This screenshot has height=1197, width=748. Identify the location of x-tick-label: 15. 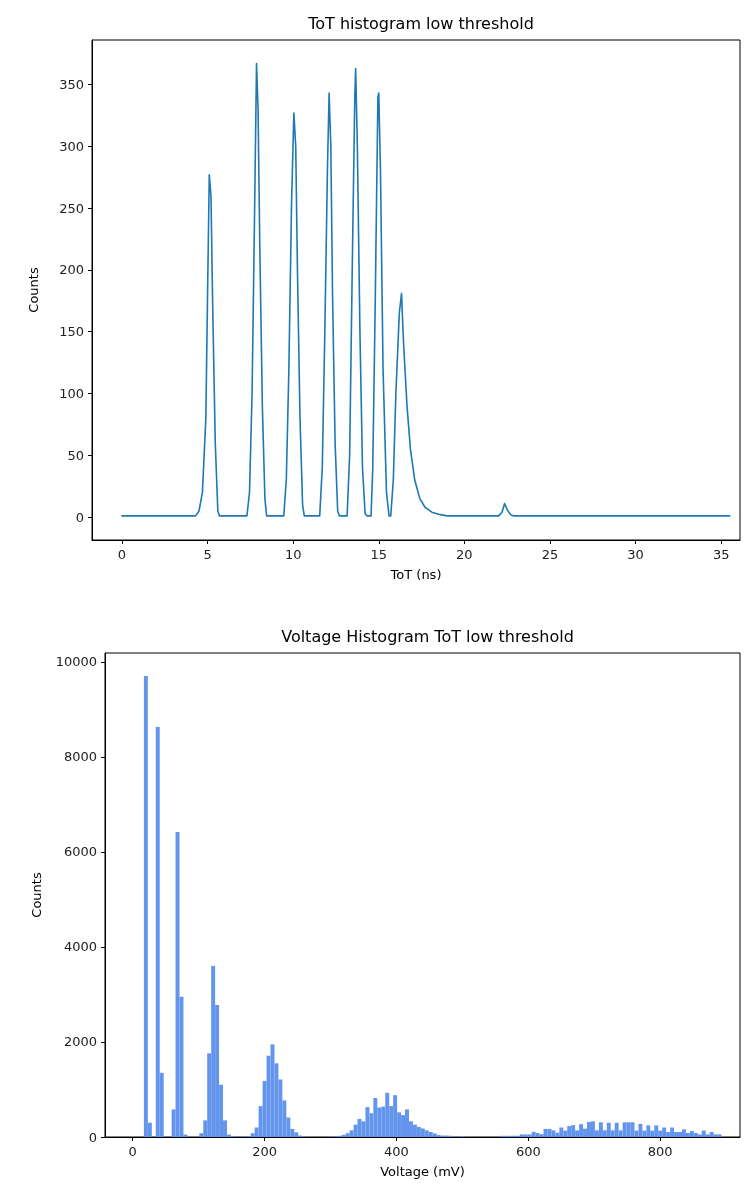
(379, 554).